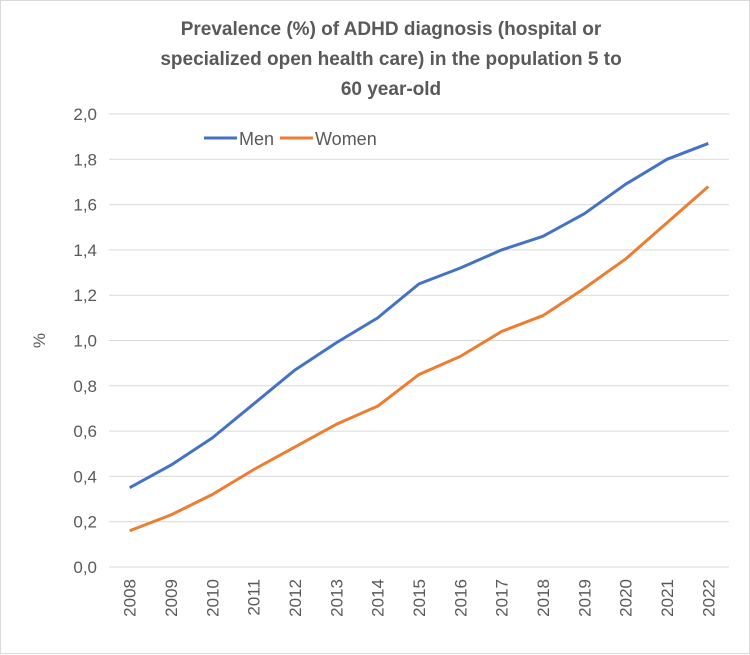 This screenshot has height=655, width=750. Describe the element at coordinates (584, 598) in the screenshot. I see `x-tick-label: 2019` at that location.